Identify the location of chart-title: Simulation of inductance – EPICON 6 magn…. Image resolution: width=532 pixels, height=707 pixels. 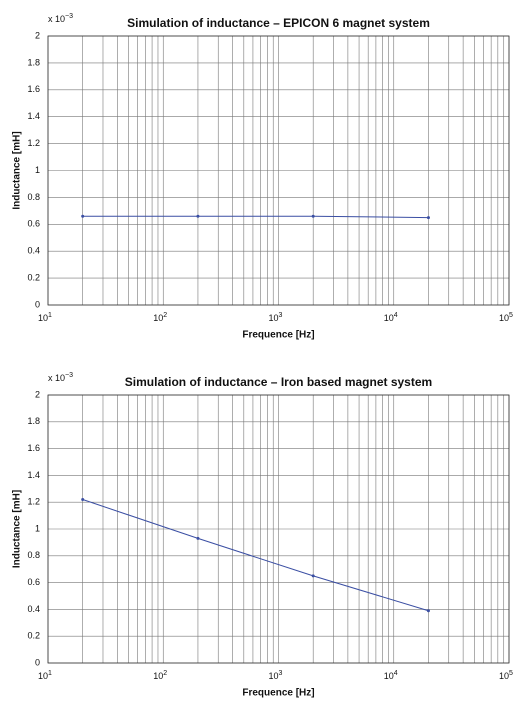
(278, 23).